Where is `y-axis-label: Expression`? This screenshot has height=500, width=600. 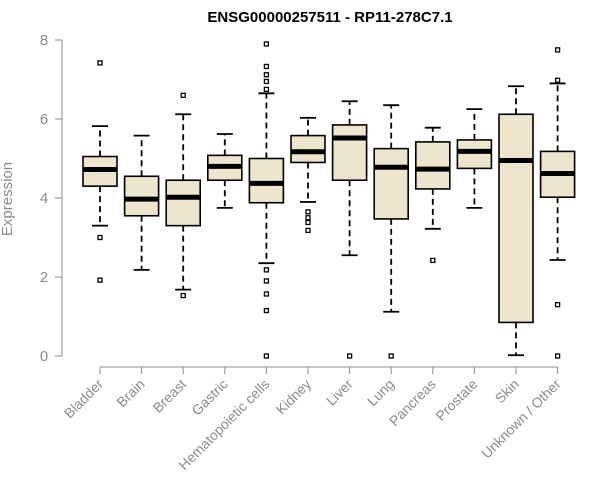 y-axis-label: Expression is located at coordinates (8, 199).